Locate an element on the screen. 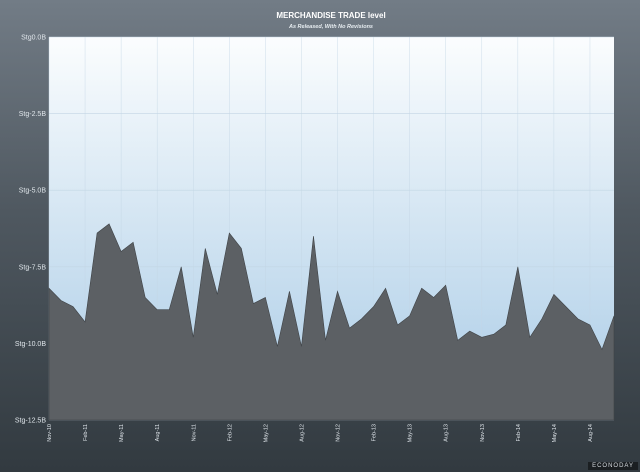  x-tick-label: Feb-14 is located at coordinates (519, 432).